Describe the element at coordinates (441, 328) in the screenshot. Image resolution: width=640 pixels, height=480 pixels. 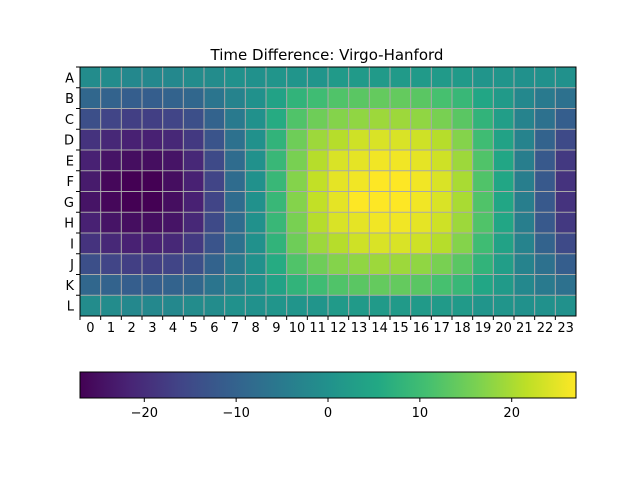
I see `x-tick-label: 17` at that location.